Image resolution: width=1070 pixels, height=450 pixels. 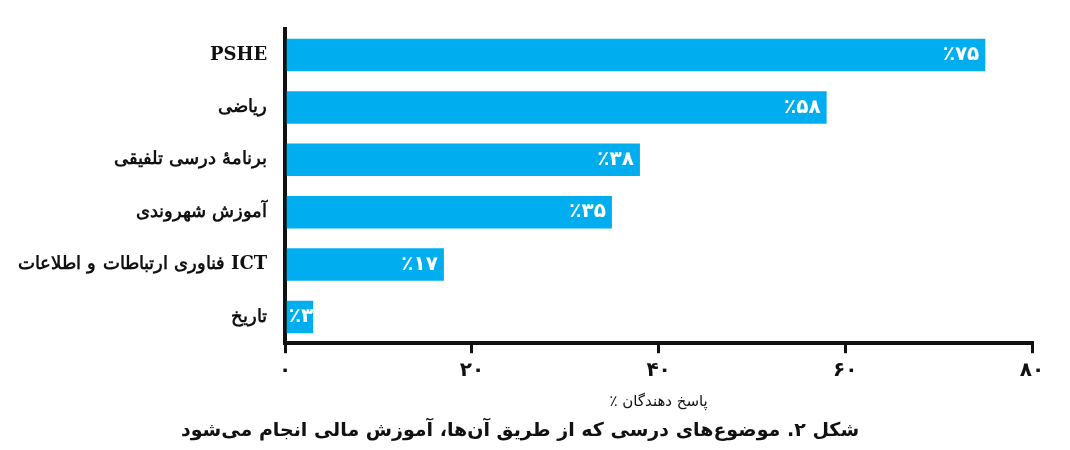 I want to click on x-axis-title: ٪ پاسخ دهندگان, so click(x=658, y=402).